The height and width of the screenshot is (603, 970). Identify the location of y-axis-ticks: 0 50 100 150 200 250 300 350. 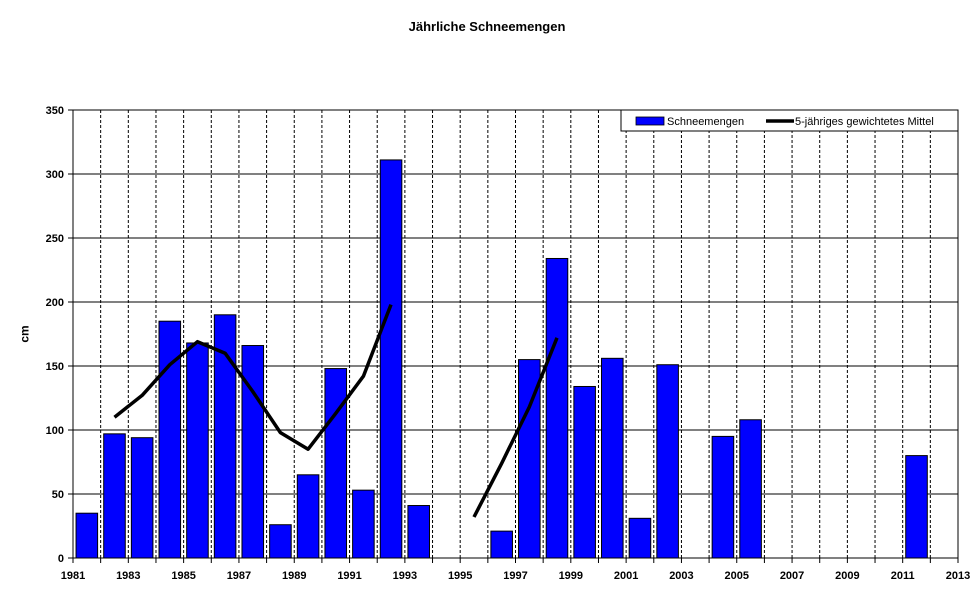
(59, 335).